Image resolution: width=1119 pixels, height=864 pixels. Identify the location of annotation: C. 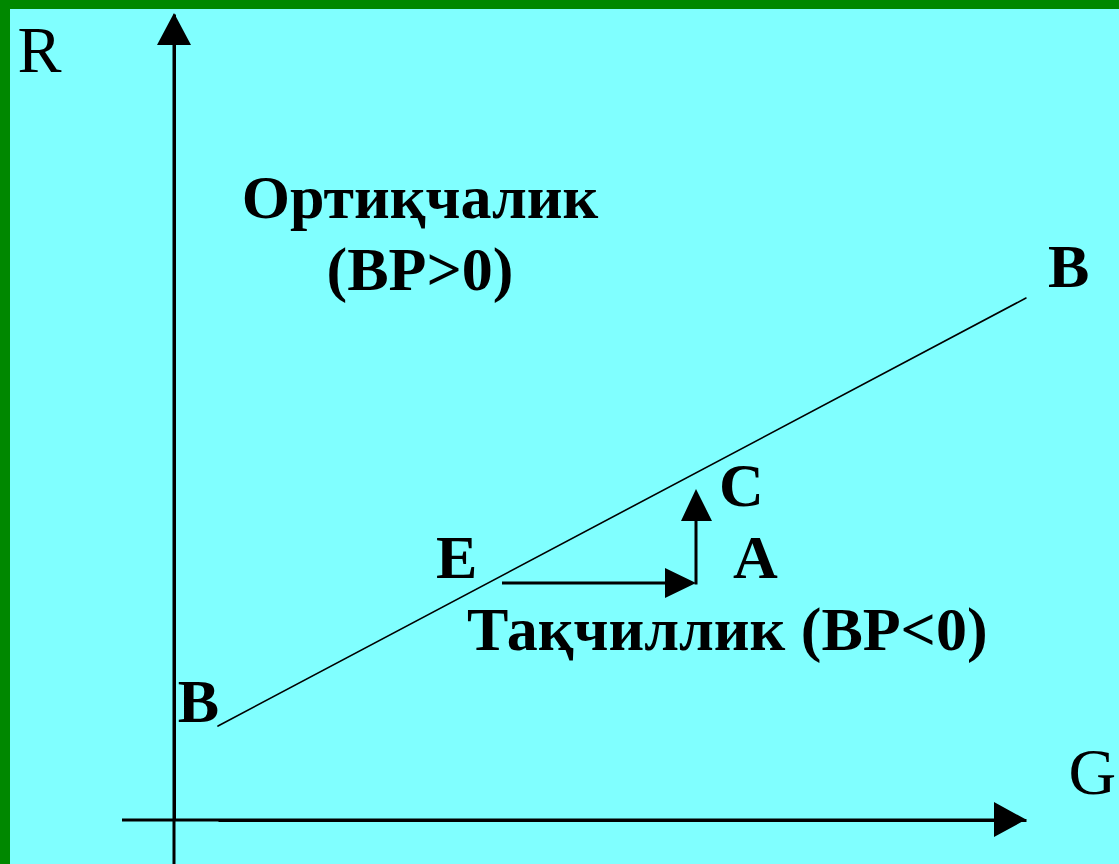
(741, 485).